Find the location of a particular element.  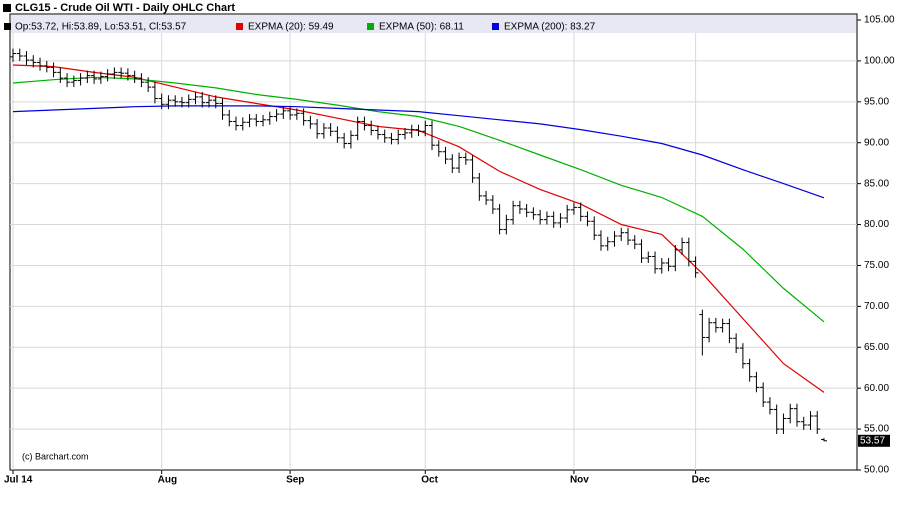

x-tick-label: Aug is located at coordinates (167, 480).